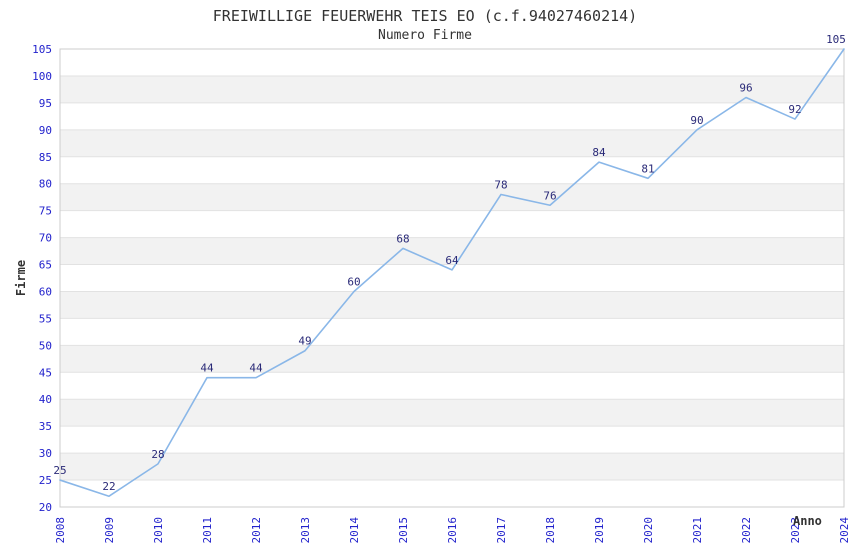 This screenshot has width=850, height=550. Describe the element at coordinates (452, 260) in the screenshot. I see `data-point-label: 64` at that location.